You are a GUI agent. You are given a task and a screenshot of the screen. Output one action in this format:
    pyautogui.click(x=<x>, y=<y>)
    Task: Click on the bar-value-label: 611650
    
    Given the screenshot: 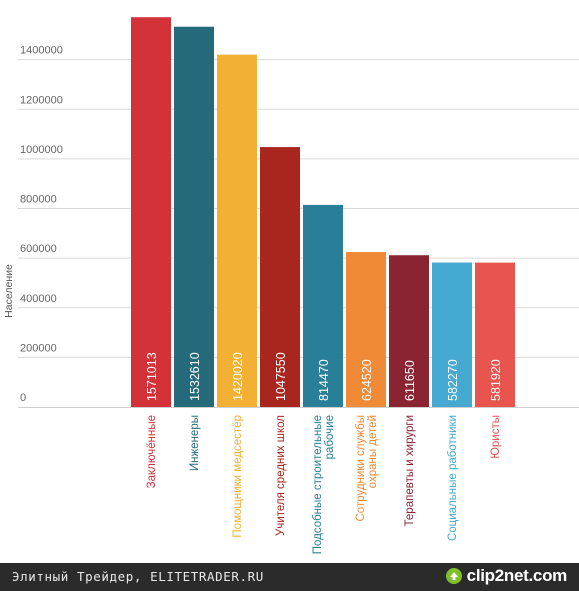 What is the action you would take?
    pyautogui.click(x=410, y=380)
    